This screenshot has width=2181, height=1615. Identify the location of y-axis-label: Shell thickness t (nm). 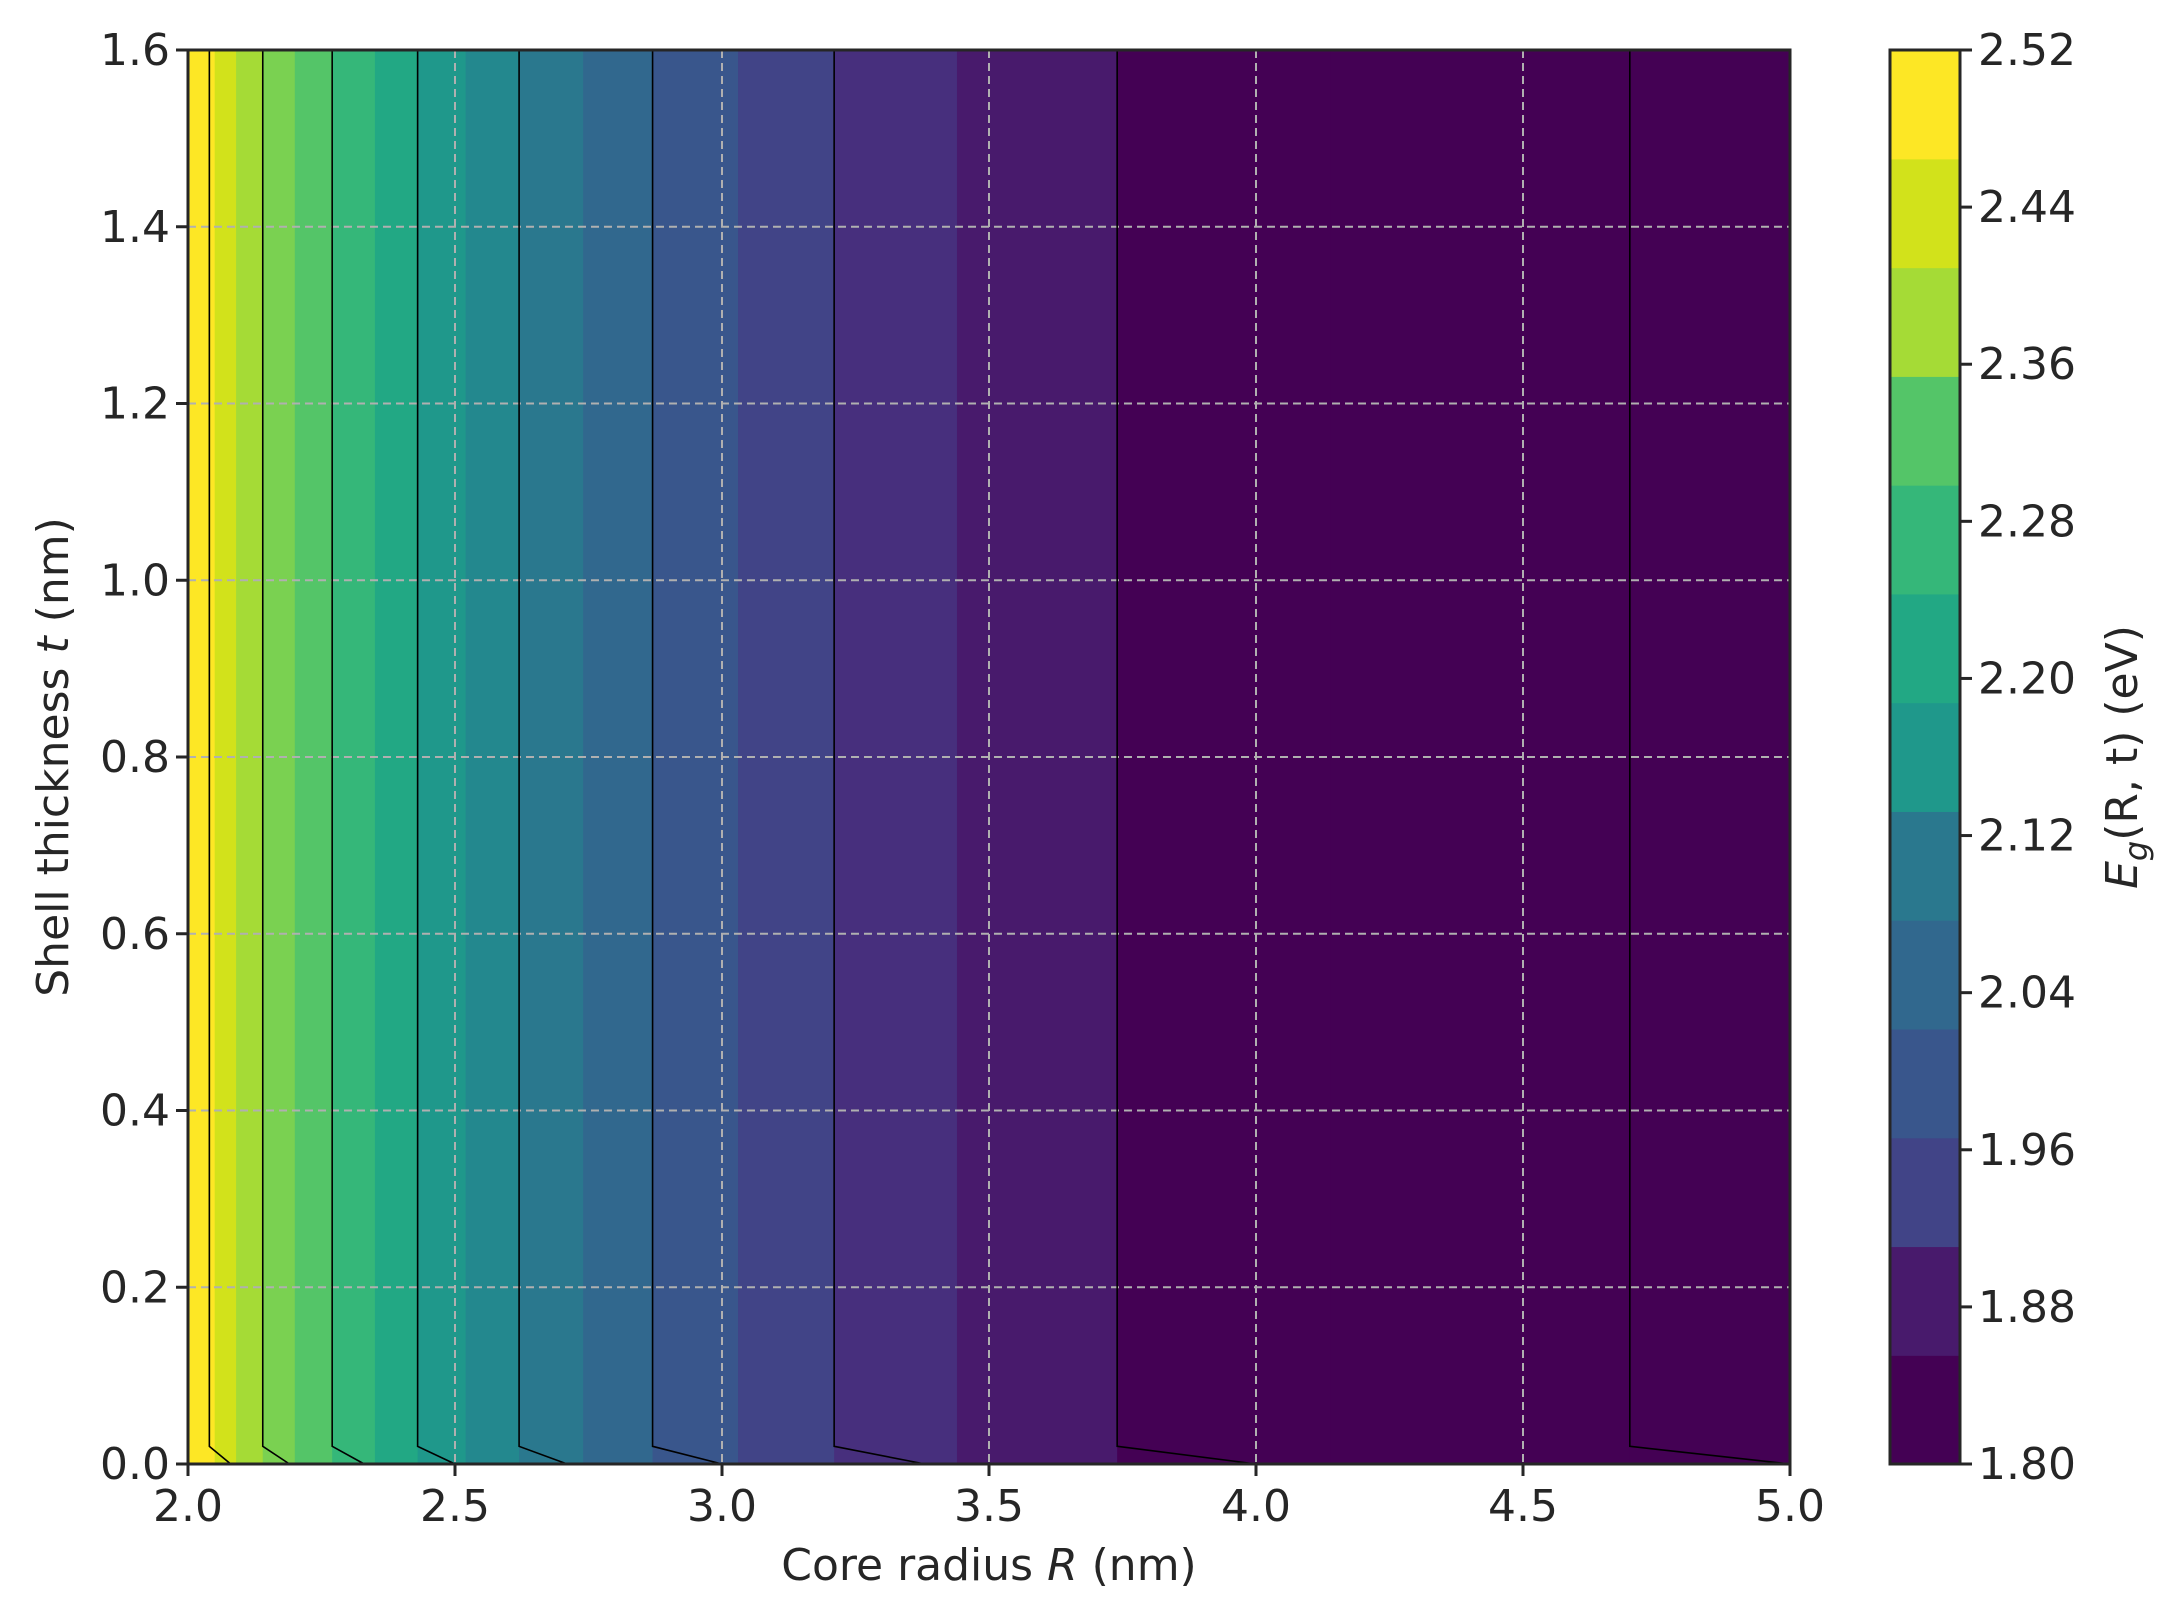
(53, 757).